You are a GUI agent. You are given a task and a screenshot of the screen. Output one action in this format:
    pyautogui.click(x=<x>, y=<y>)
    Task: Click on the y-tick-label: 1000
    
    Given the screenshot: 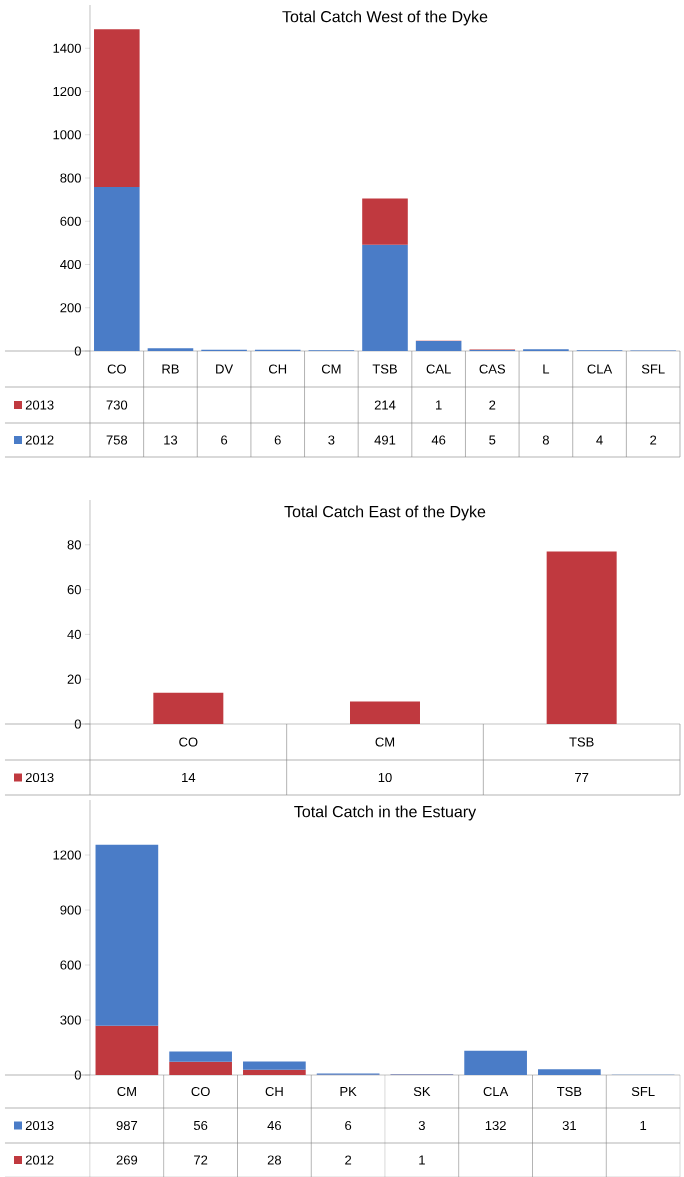 What is the action you would take?
    pyautogui.click(x=67, y=135)
    